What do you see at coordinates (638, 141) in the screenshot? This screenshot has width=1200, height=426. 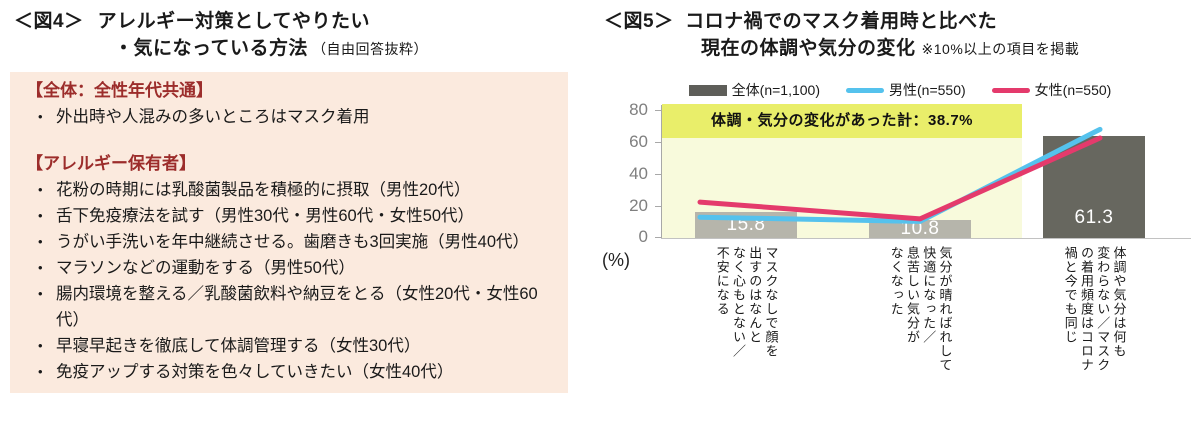 I see `y-tick-label: 60` at bounding box center [638, 141].